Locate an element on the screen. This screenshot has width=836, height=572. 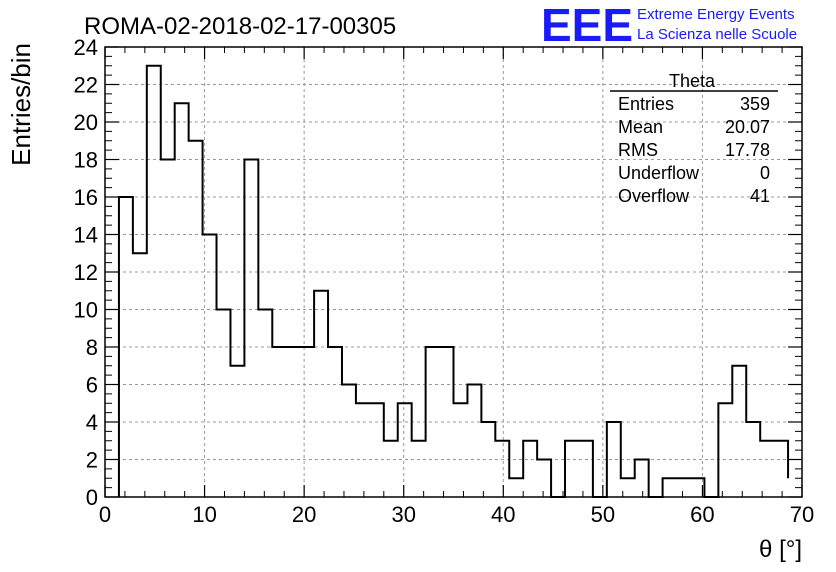
y-tick-label: 22 is located at coordinates (86, 85).